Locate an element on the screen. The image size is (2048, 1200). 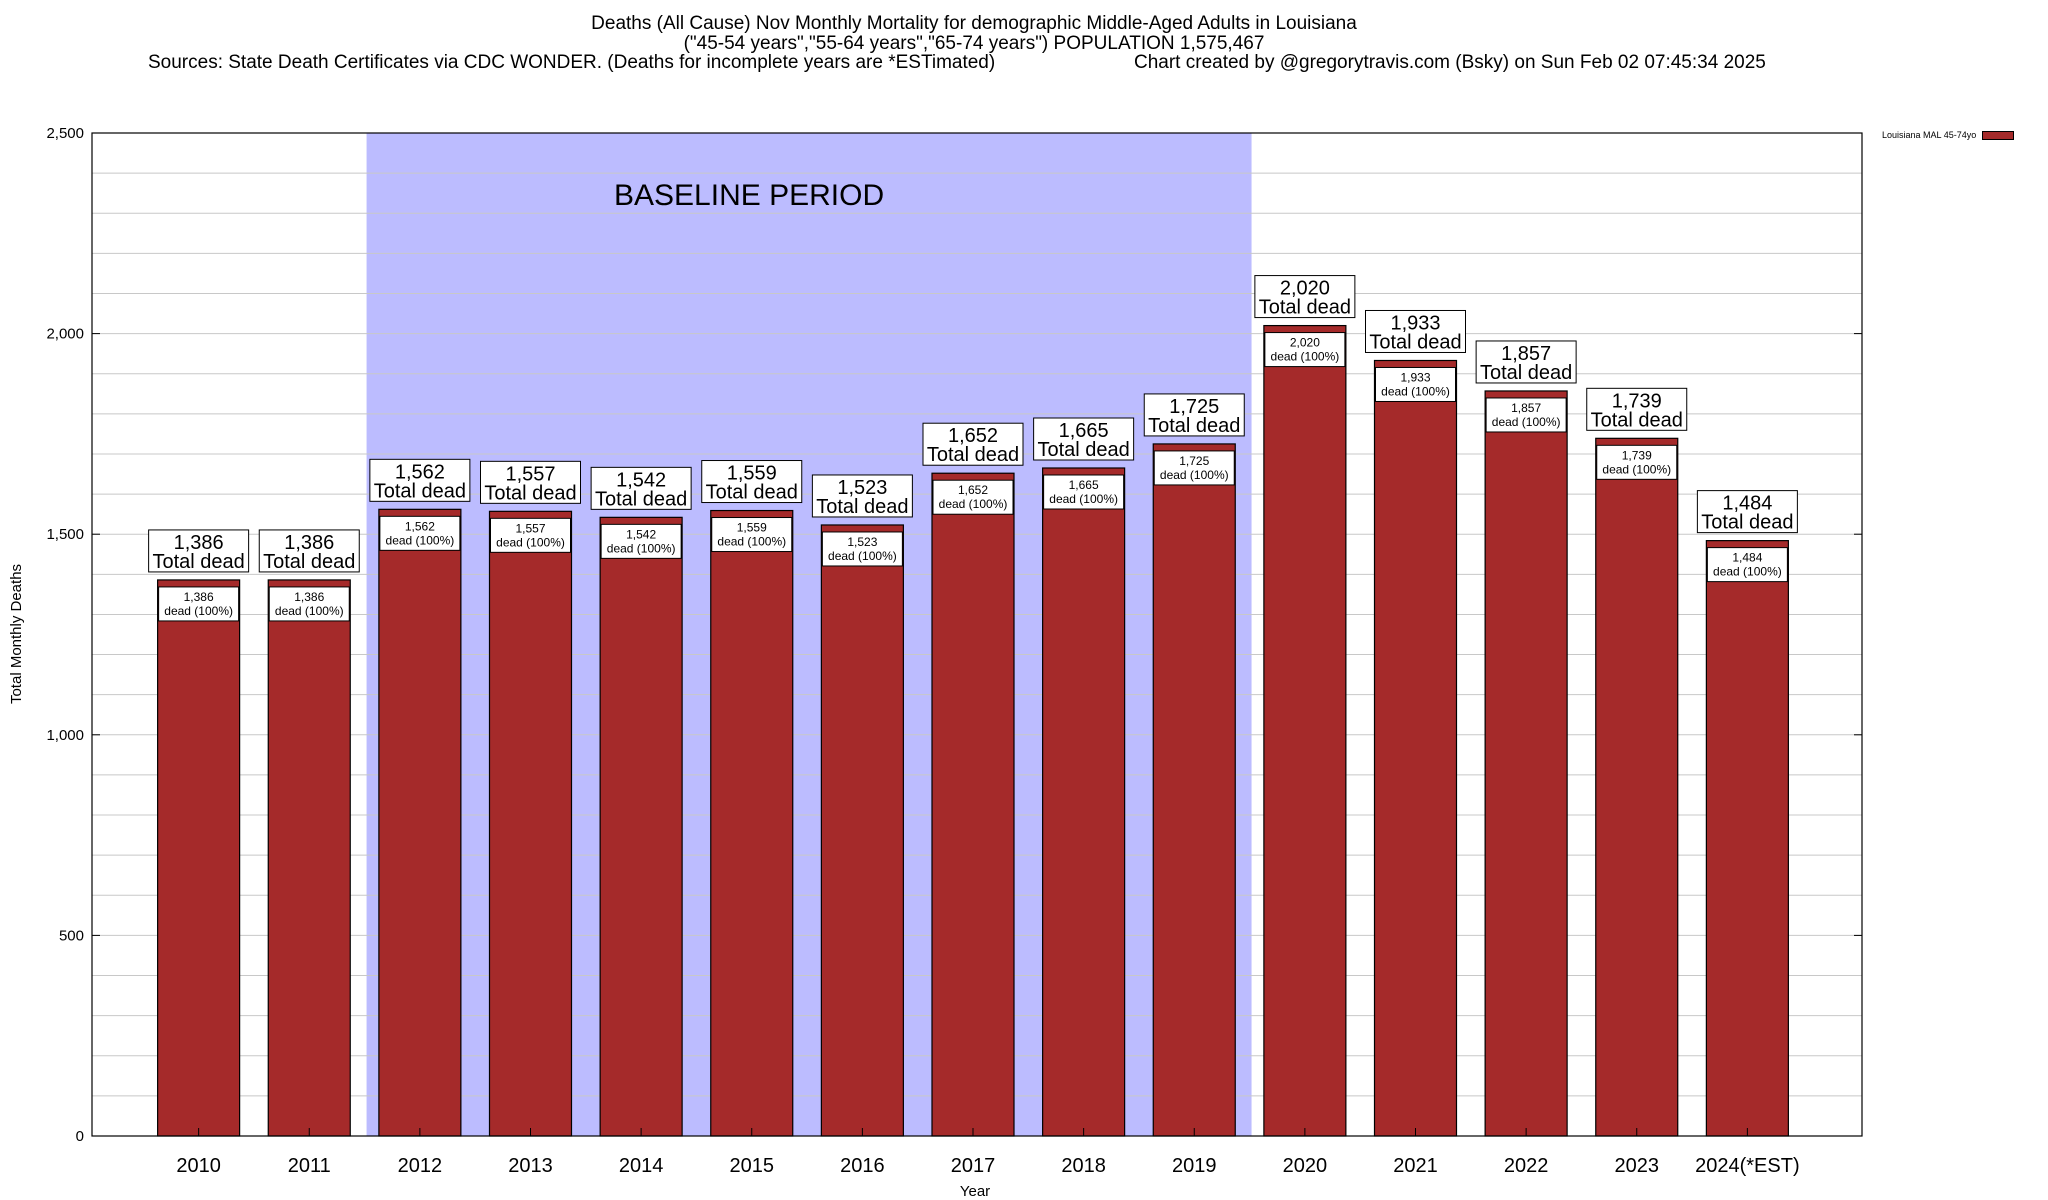
bar-total-value-label: 1,933 is located at coordinates (1415, 323).